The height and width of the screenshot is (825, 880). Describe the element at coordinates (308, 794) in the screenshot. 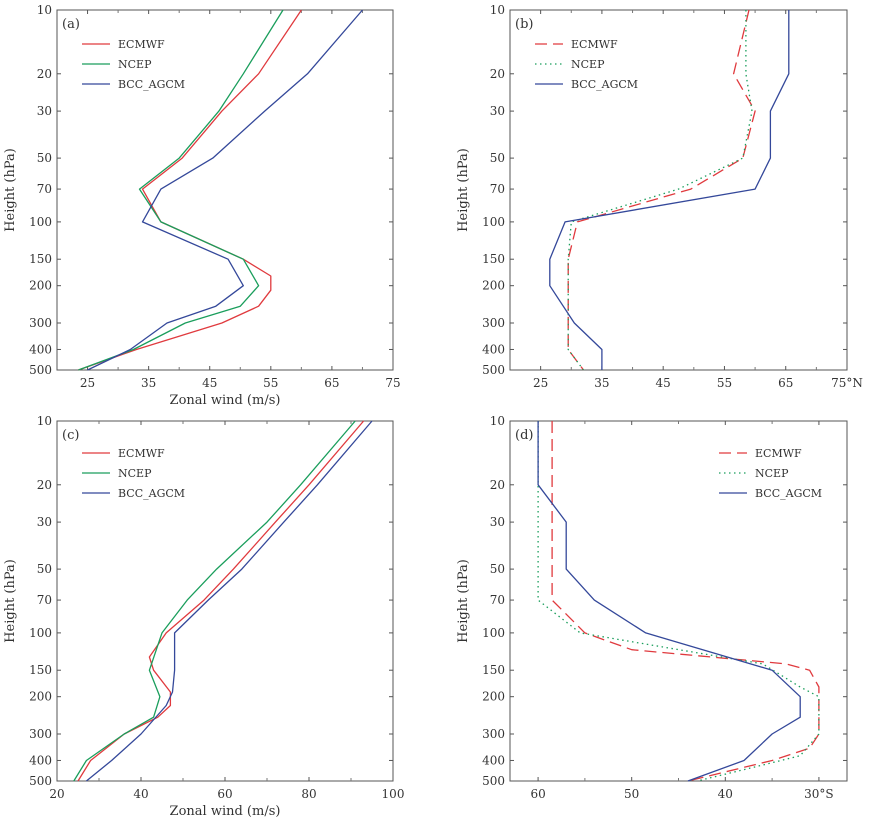

I see `x-tick-label: 80` at that location.